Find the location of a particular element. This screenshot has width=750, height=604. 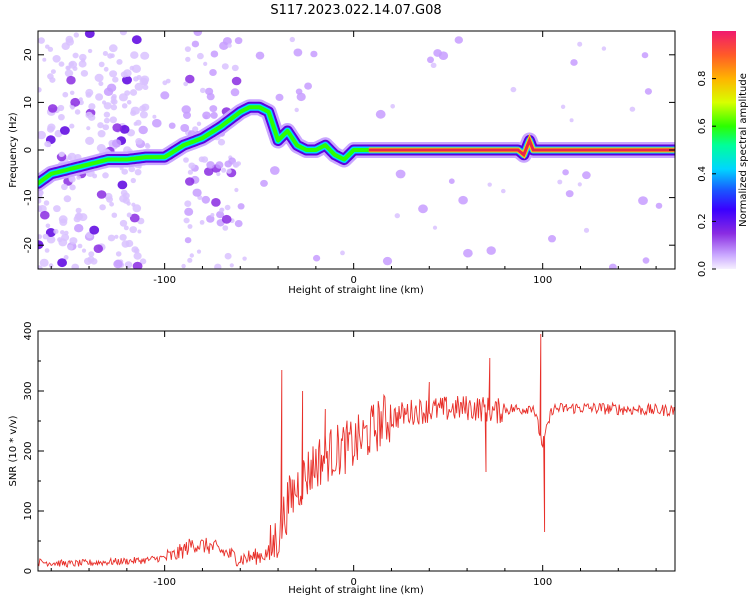

figure-title: S117.2023.022.14.07.G08 is located at coordinates (355, 10).